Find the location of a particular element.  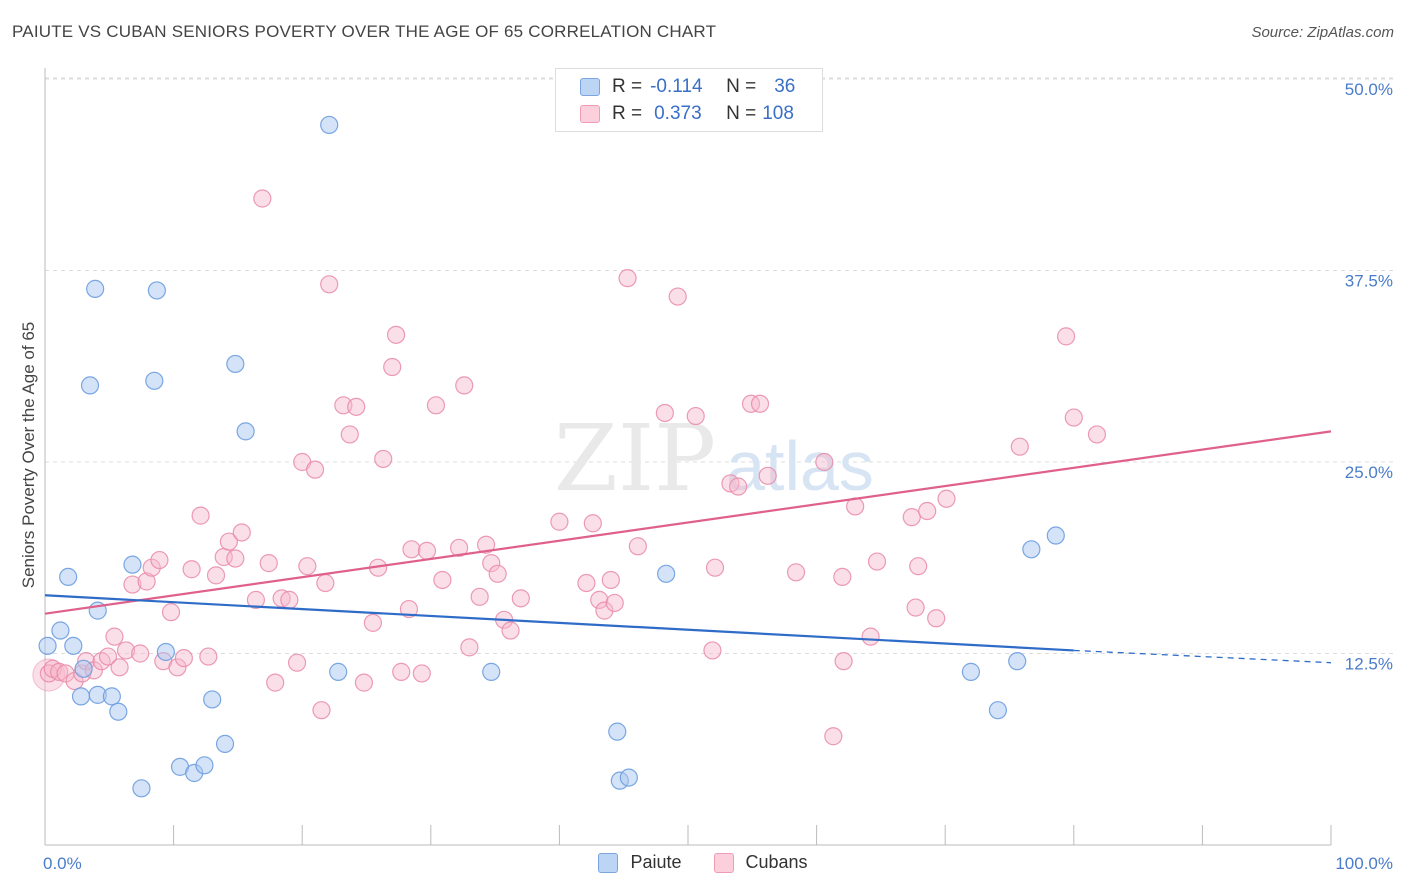

legend-row-paiute: R = -0.114 N = 36 is located at coordinates (687, 87).